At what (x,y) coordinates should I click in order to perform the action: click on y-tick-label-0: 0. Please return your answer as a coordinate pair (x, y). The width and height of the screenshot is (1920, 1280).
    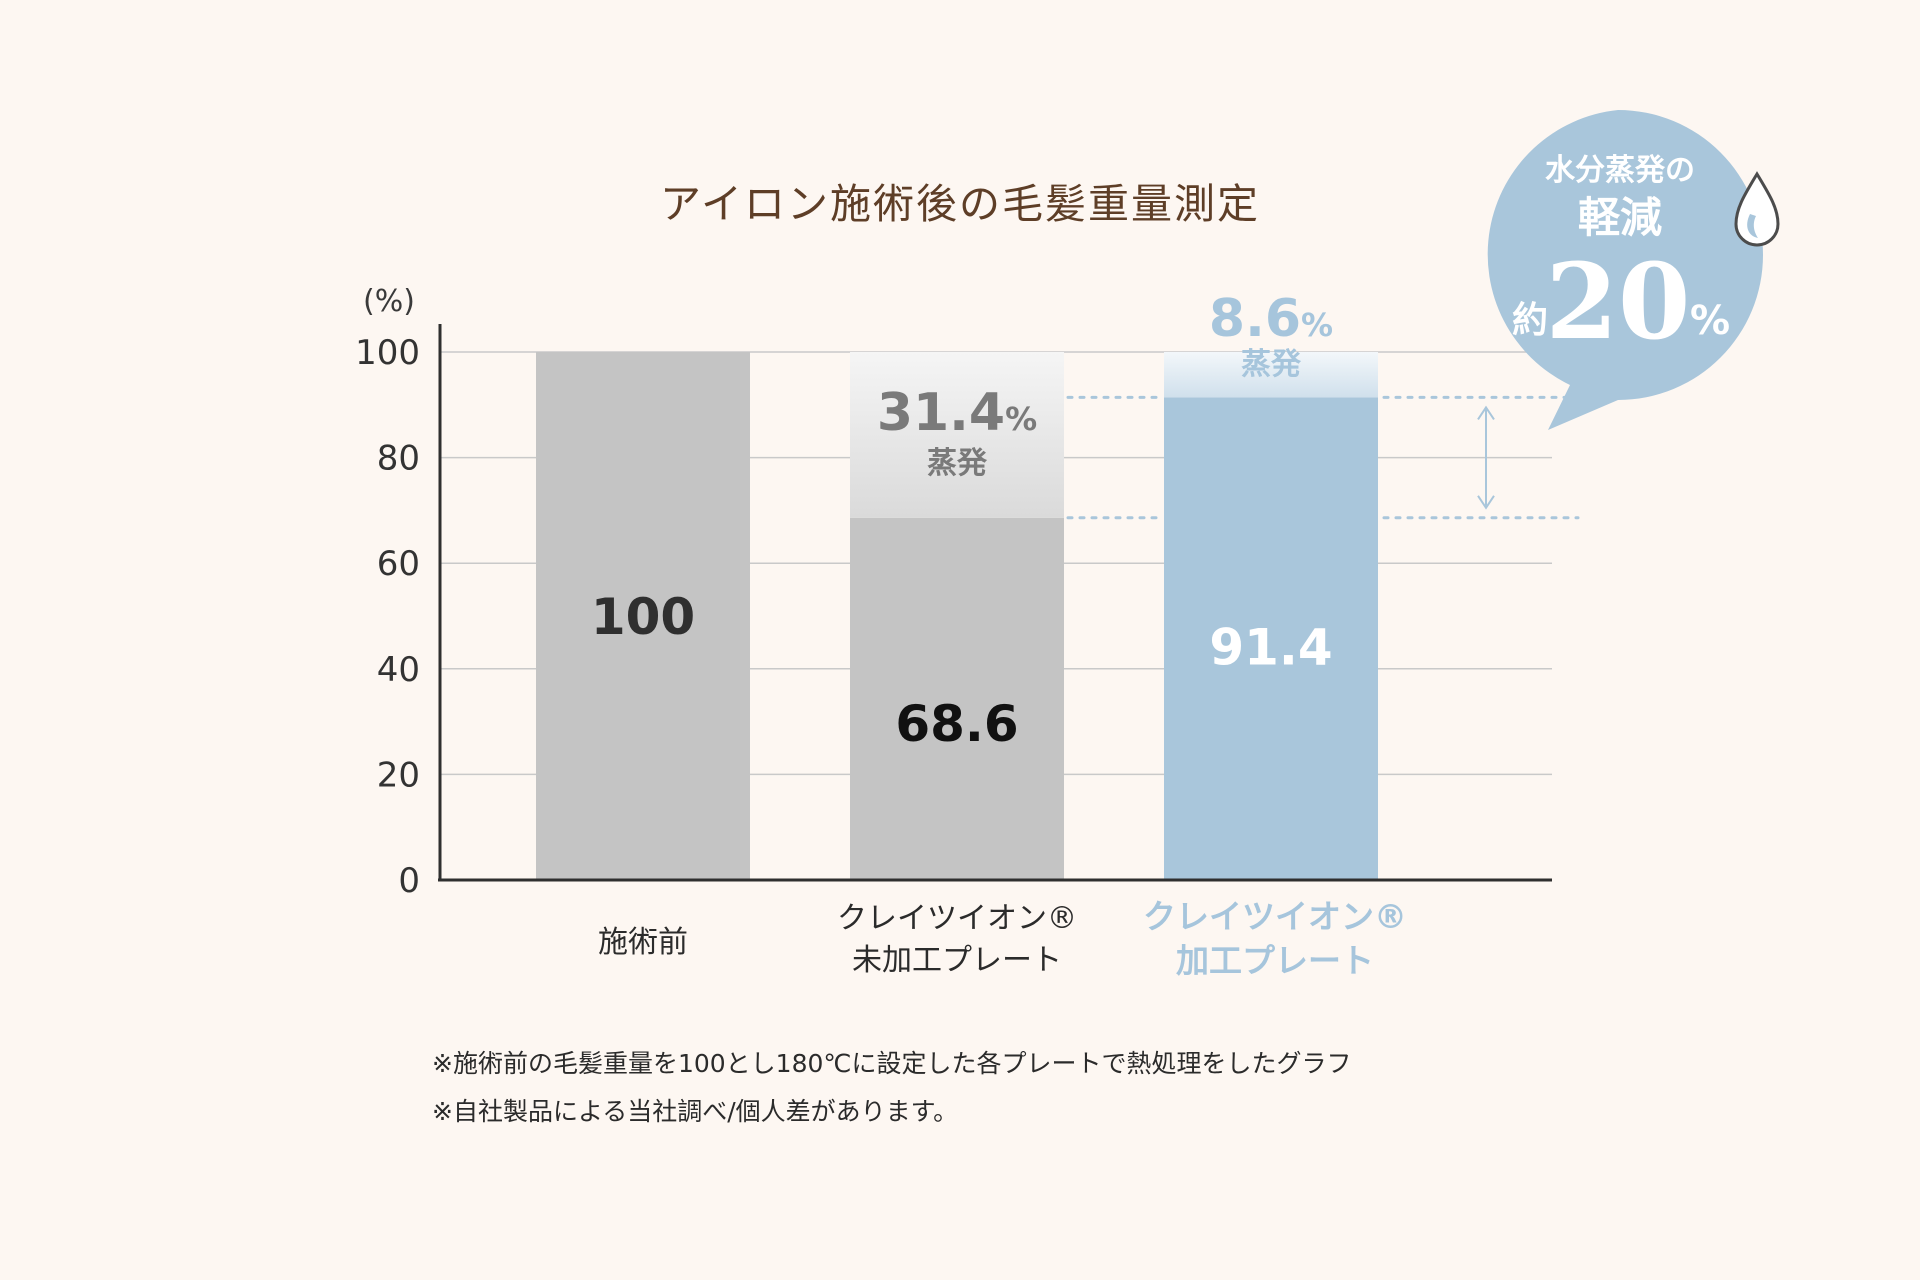
    Looking at the image, I should click on (409, 881).